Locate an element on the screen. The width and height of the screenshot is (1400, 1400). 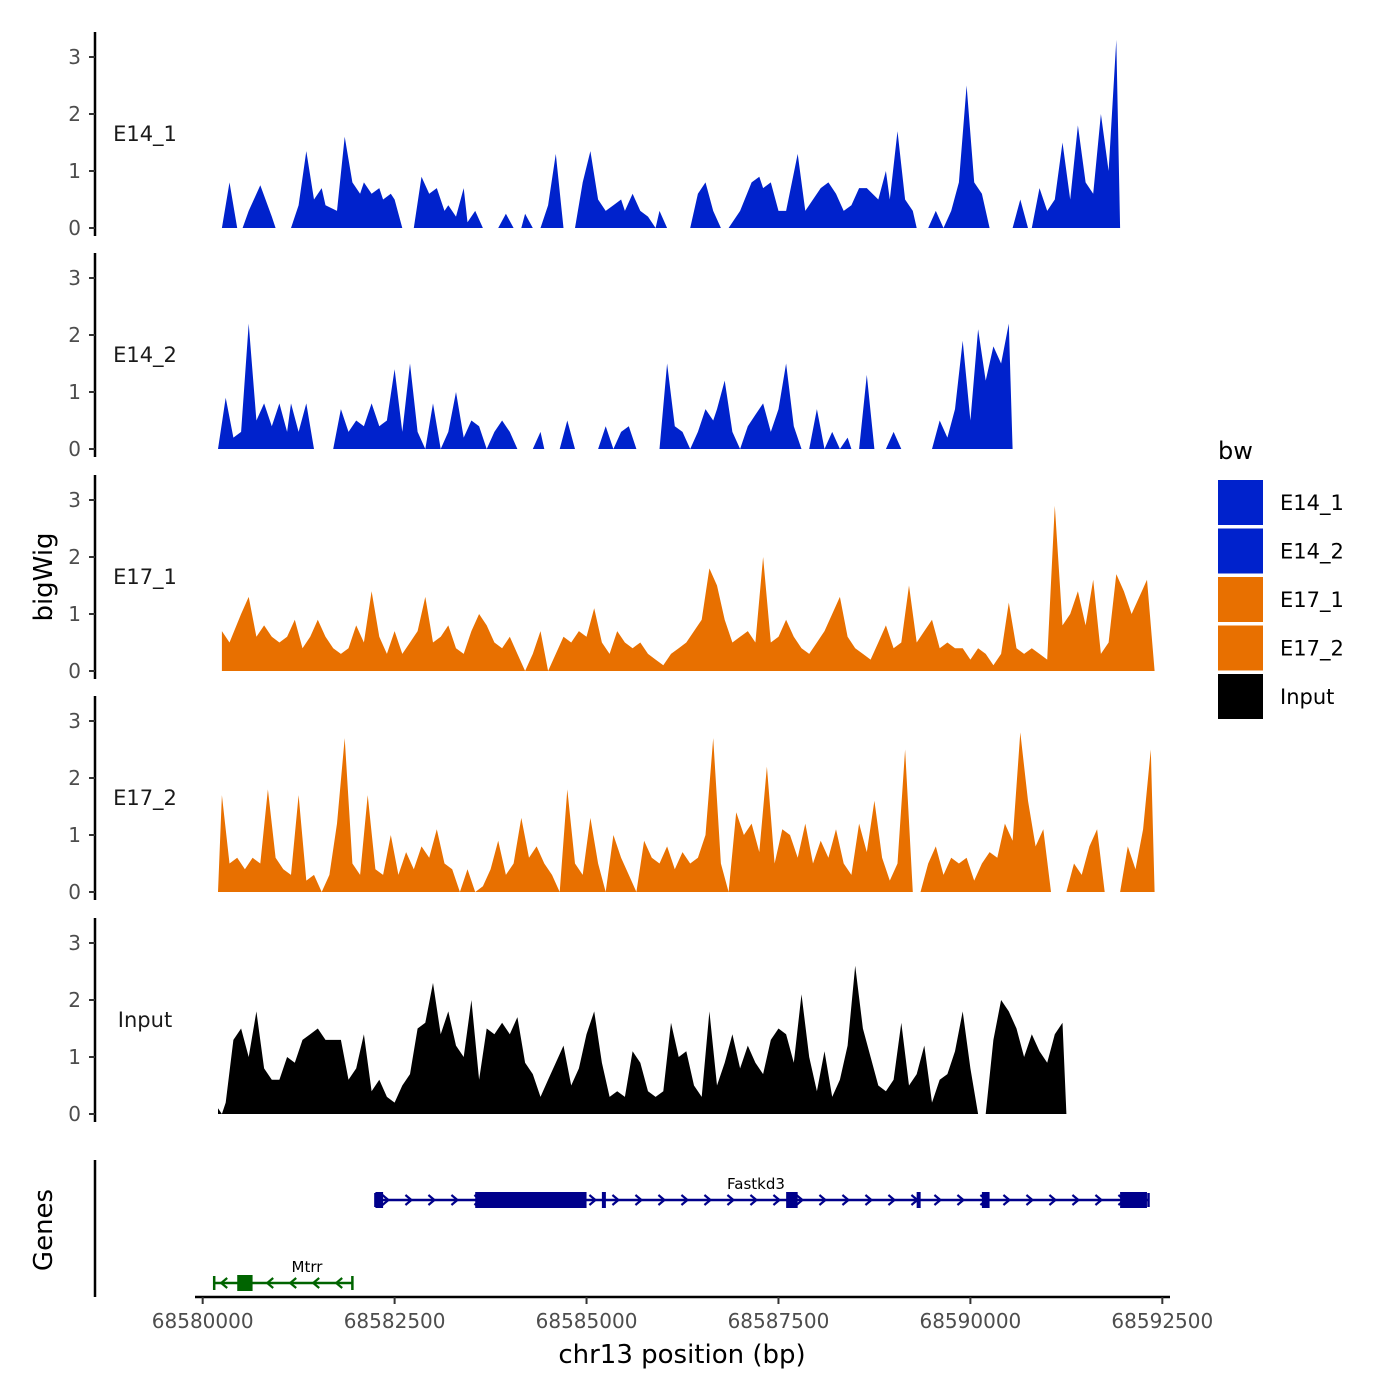
gene-label: Mtrr is located at coordinates (308, 1267).